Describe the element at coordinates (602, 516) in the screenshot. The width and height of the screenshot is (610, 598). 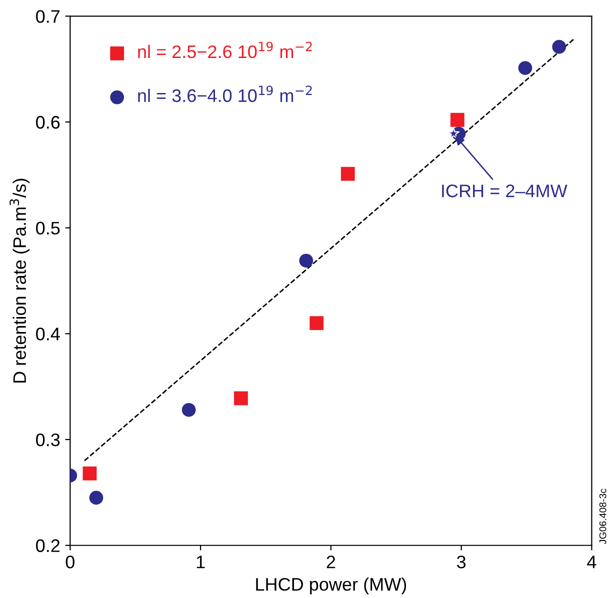
I see `text: JG06.408-3c` at that location.